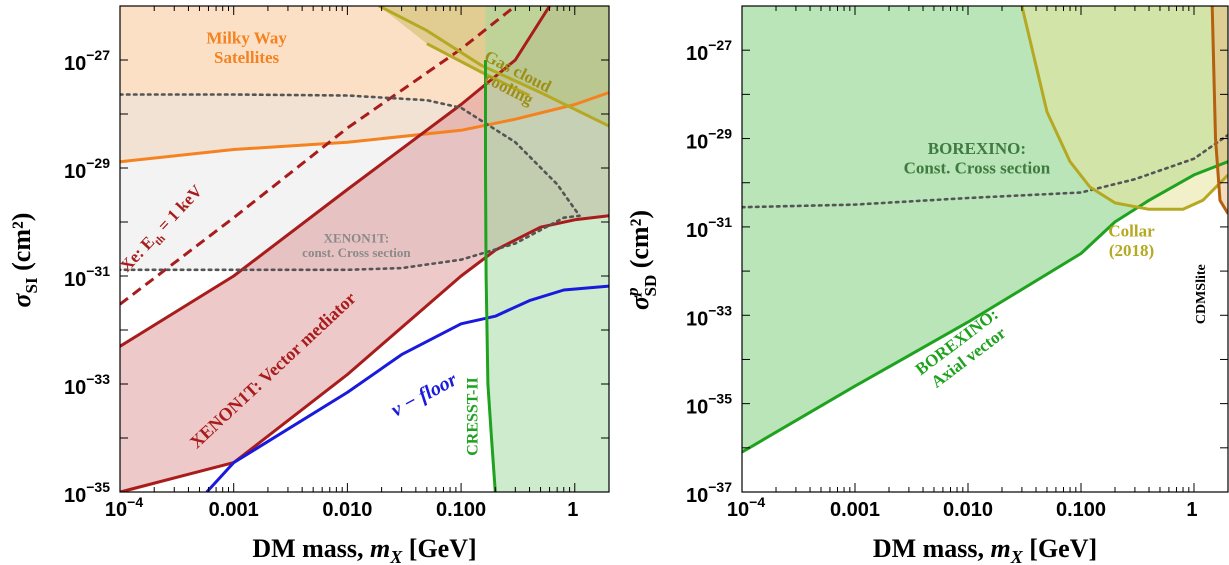  I want to click on svg-text:BOREXINO:Const. Cross section: BOREXINO: Const. Cross section, so click(977, 158).